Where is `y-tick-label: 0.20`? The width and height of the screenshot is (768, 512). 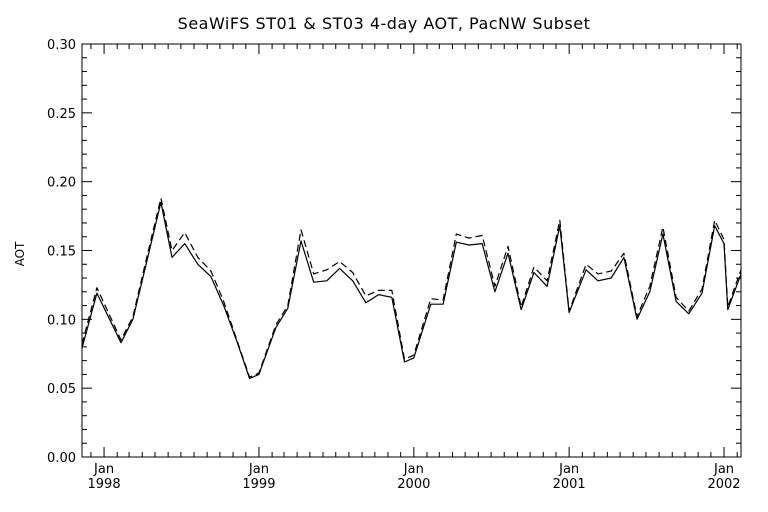 y-tick-label: 0.20 is located at coordinates (61, 183).